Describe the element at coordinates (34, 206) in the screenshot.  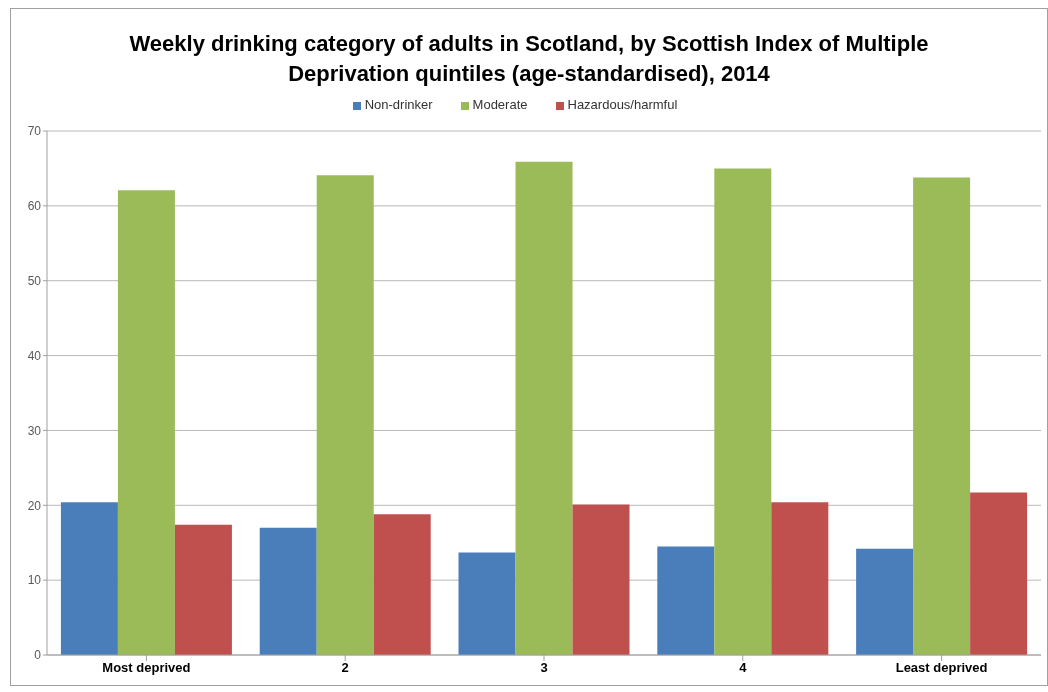
I see `y-tick-label: 60` at that location.